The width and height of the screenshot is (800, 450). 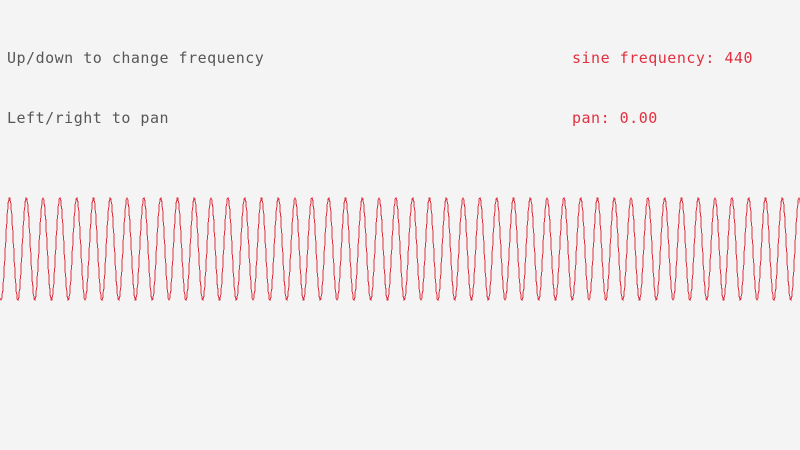 What do you see at coordinates (615, 118) in the screenshot?
I see `pan-readout: pan: 0.00` at bounding box center [615, 118].